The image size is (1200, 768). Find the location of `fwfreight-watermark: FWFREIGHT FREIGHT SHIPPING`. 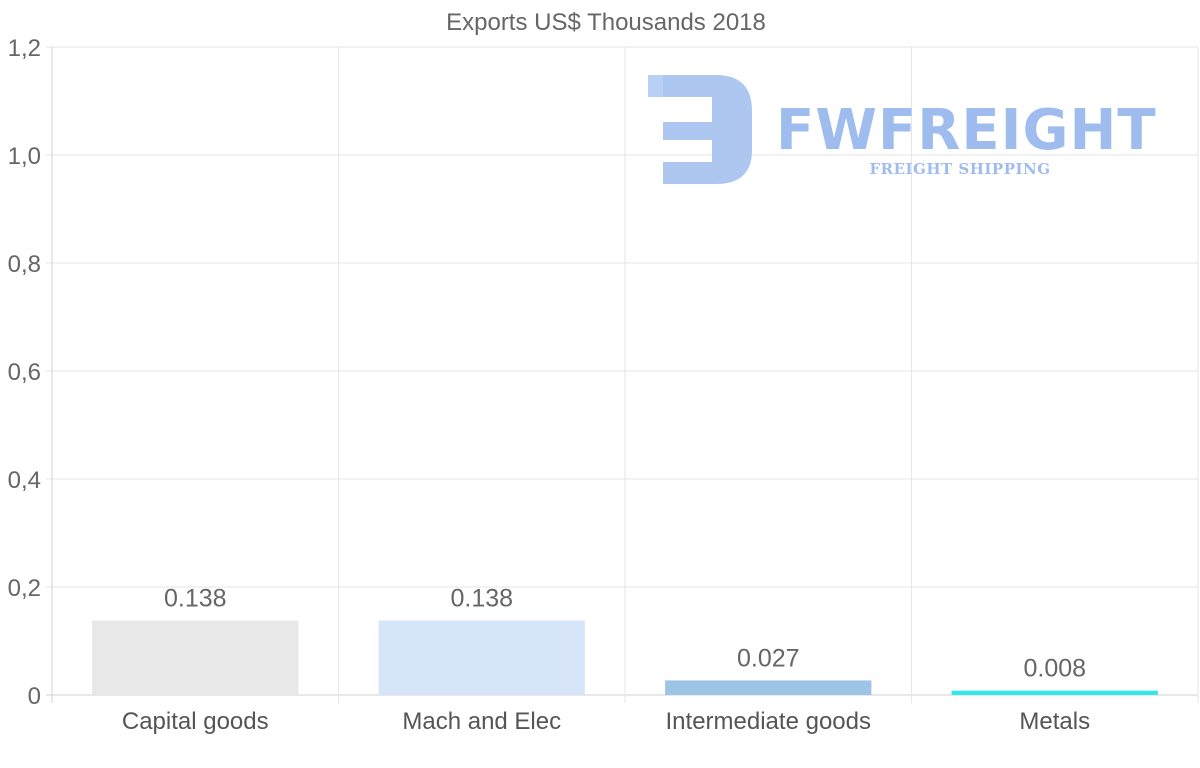

fwfreight-watermark: FWFREIGHT FREIGHT SHIPPING is located at coordinates (902, 129).